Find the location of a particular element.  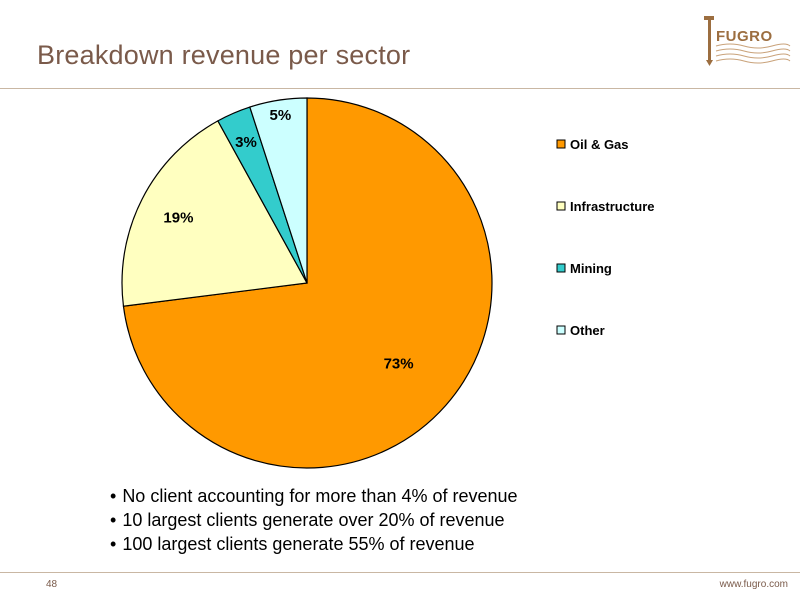

legend-label: Infrastructure is located at coordinates (612, 206).